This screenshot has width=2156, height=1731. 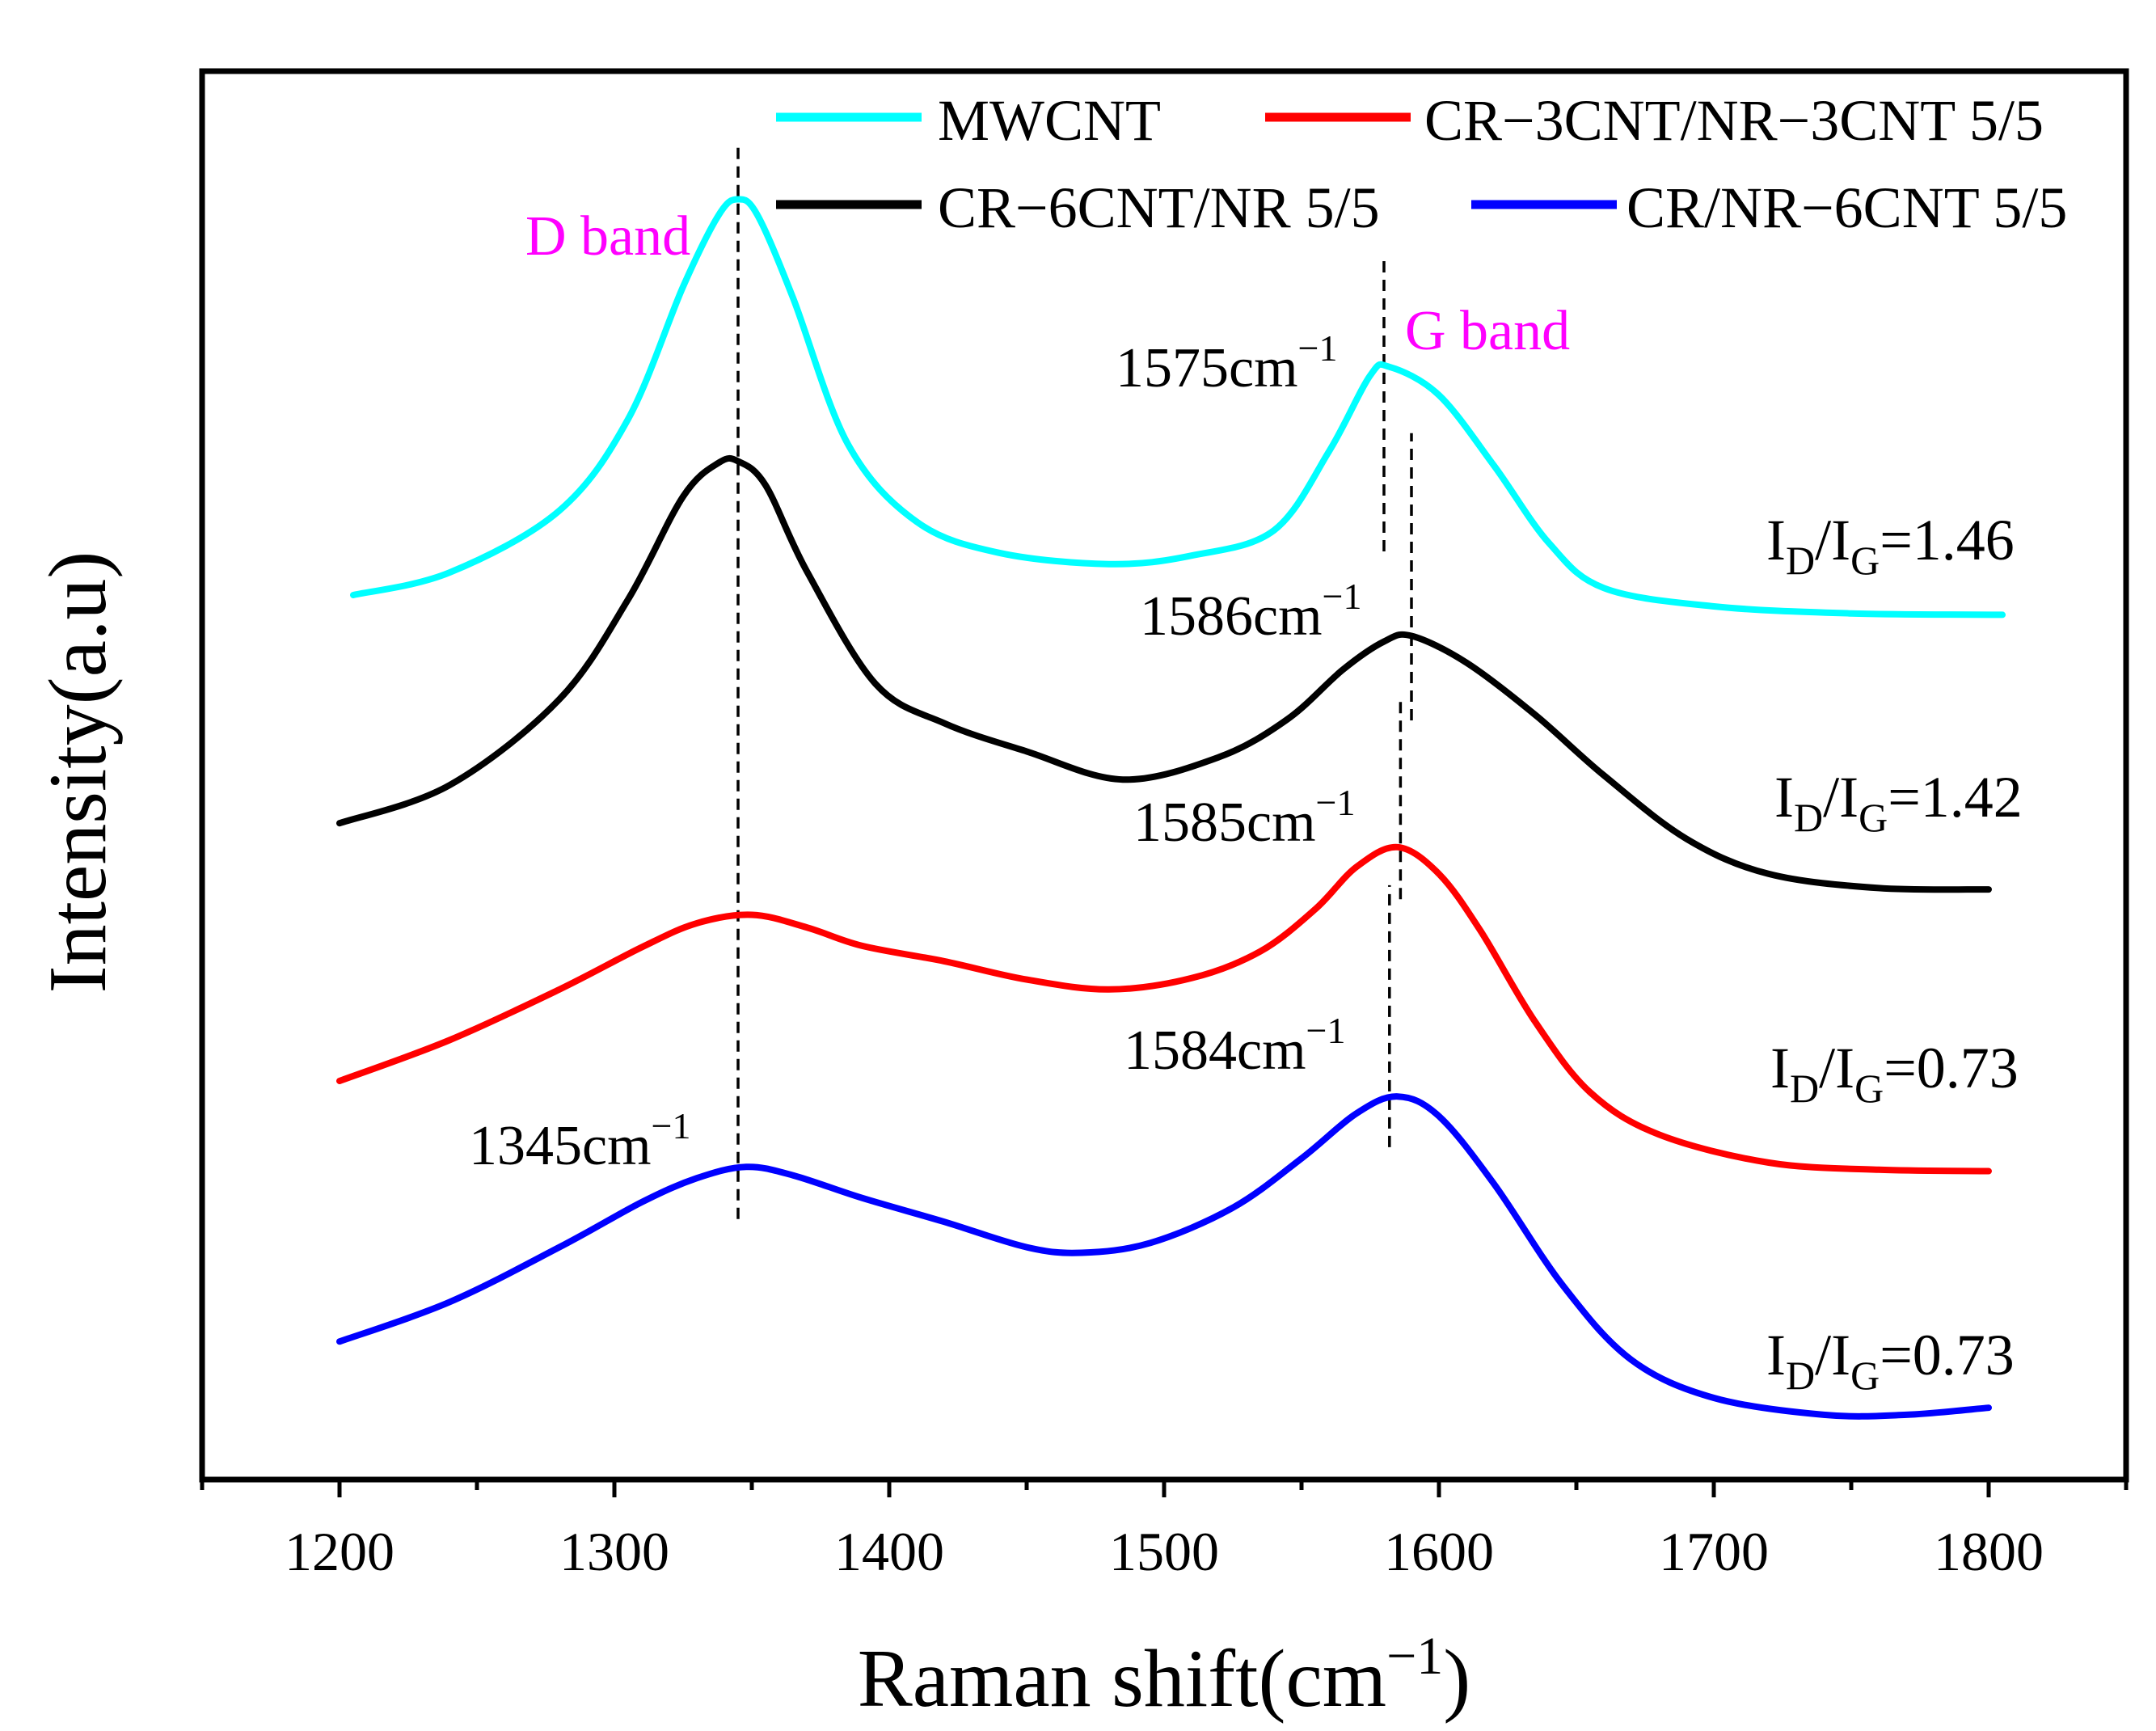 What do you see at coordinates (1250, 612) in the screenshot?
I see `peak-label-1586: 1586cm−1` at bounding box center [1250, 612].